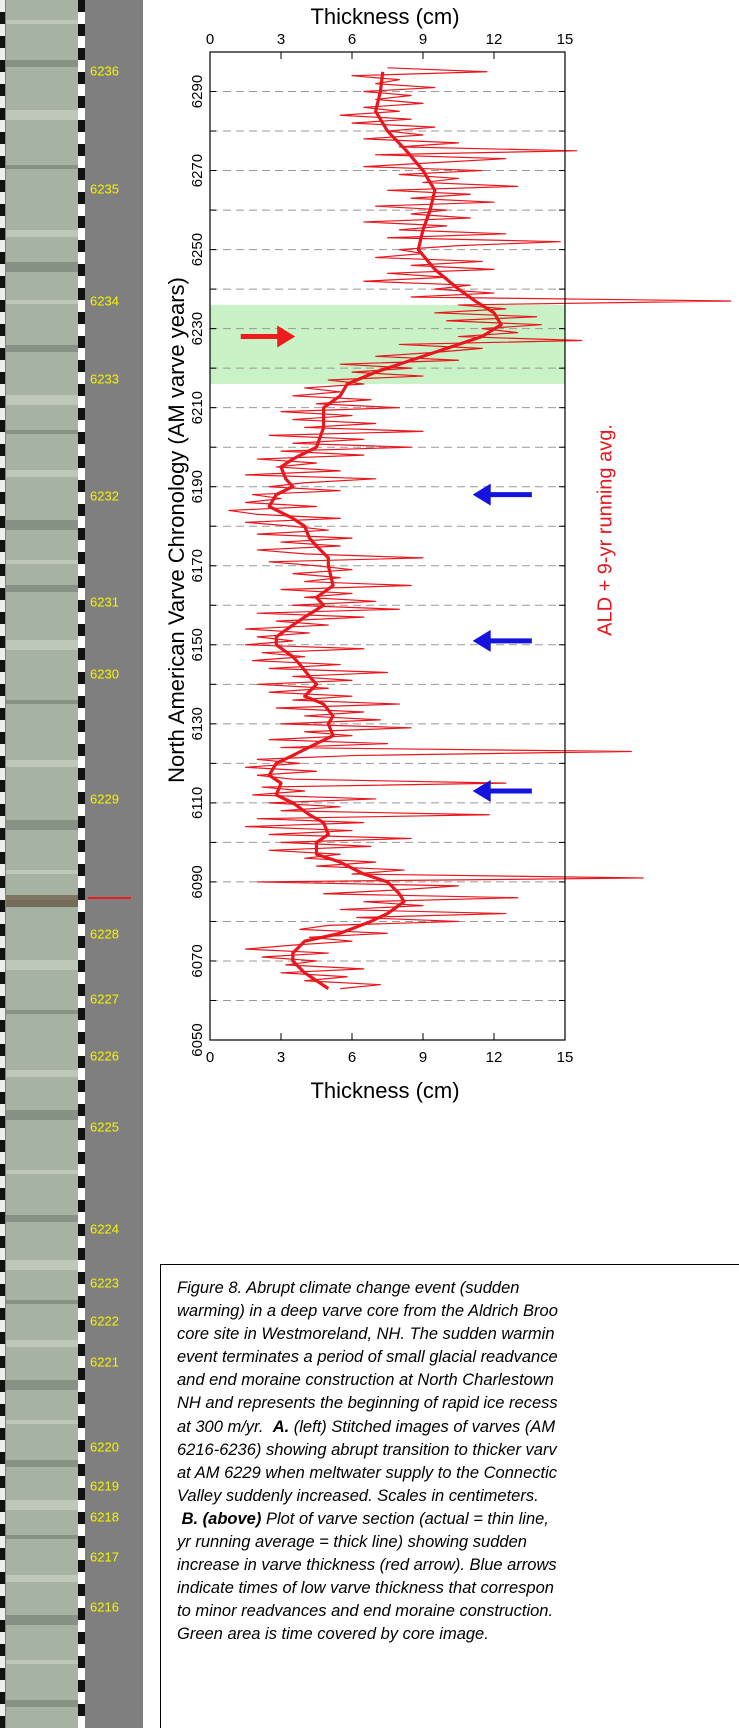 Image resolution: width=739 pixels, height=1728 pixels. I want to click on shaded-range, so click(387, 344).